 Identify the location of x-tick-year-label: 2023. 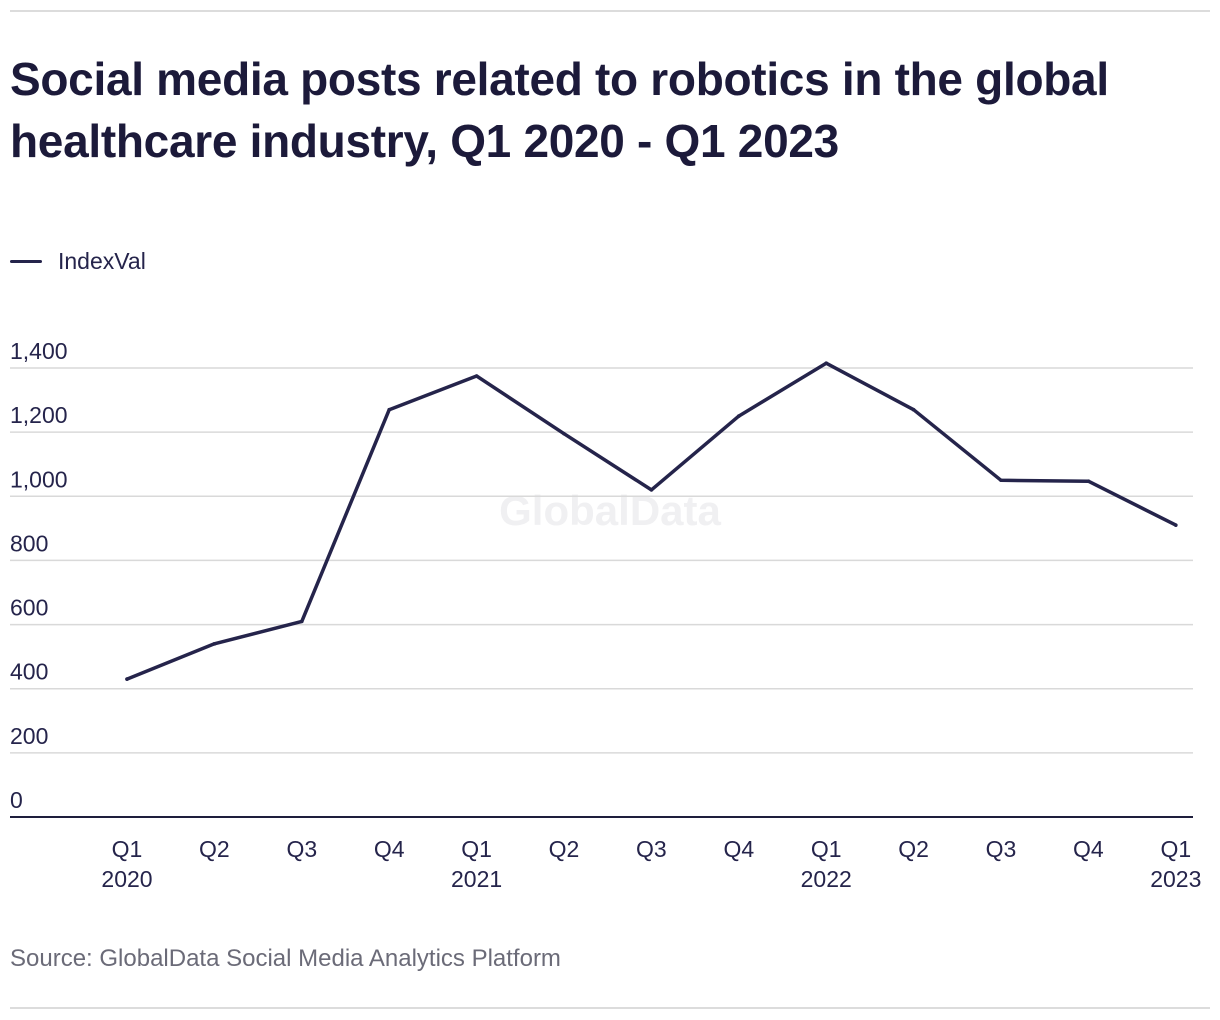
(1175, 879).